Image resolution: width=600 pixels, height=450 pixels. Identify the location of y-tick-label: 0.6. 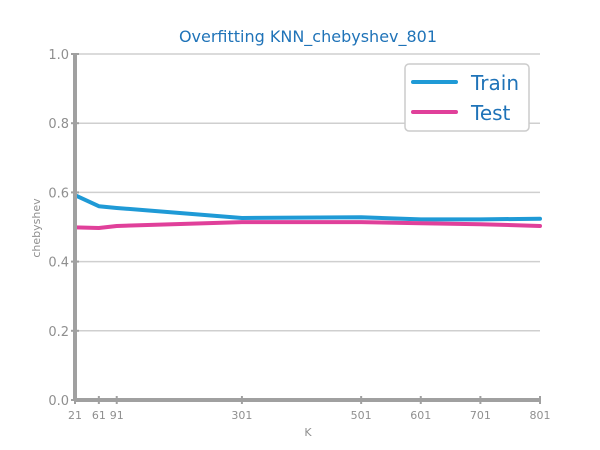
(58, 193).